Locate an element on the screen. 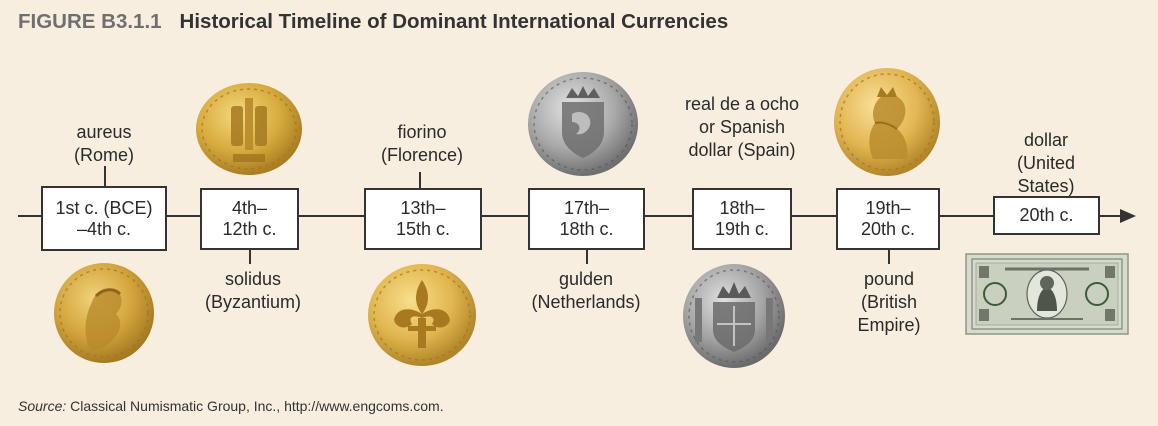 The image size is (1158, 426). currency-label-dollar: dollar (United States) is located at coordinates (1046, 163).